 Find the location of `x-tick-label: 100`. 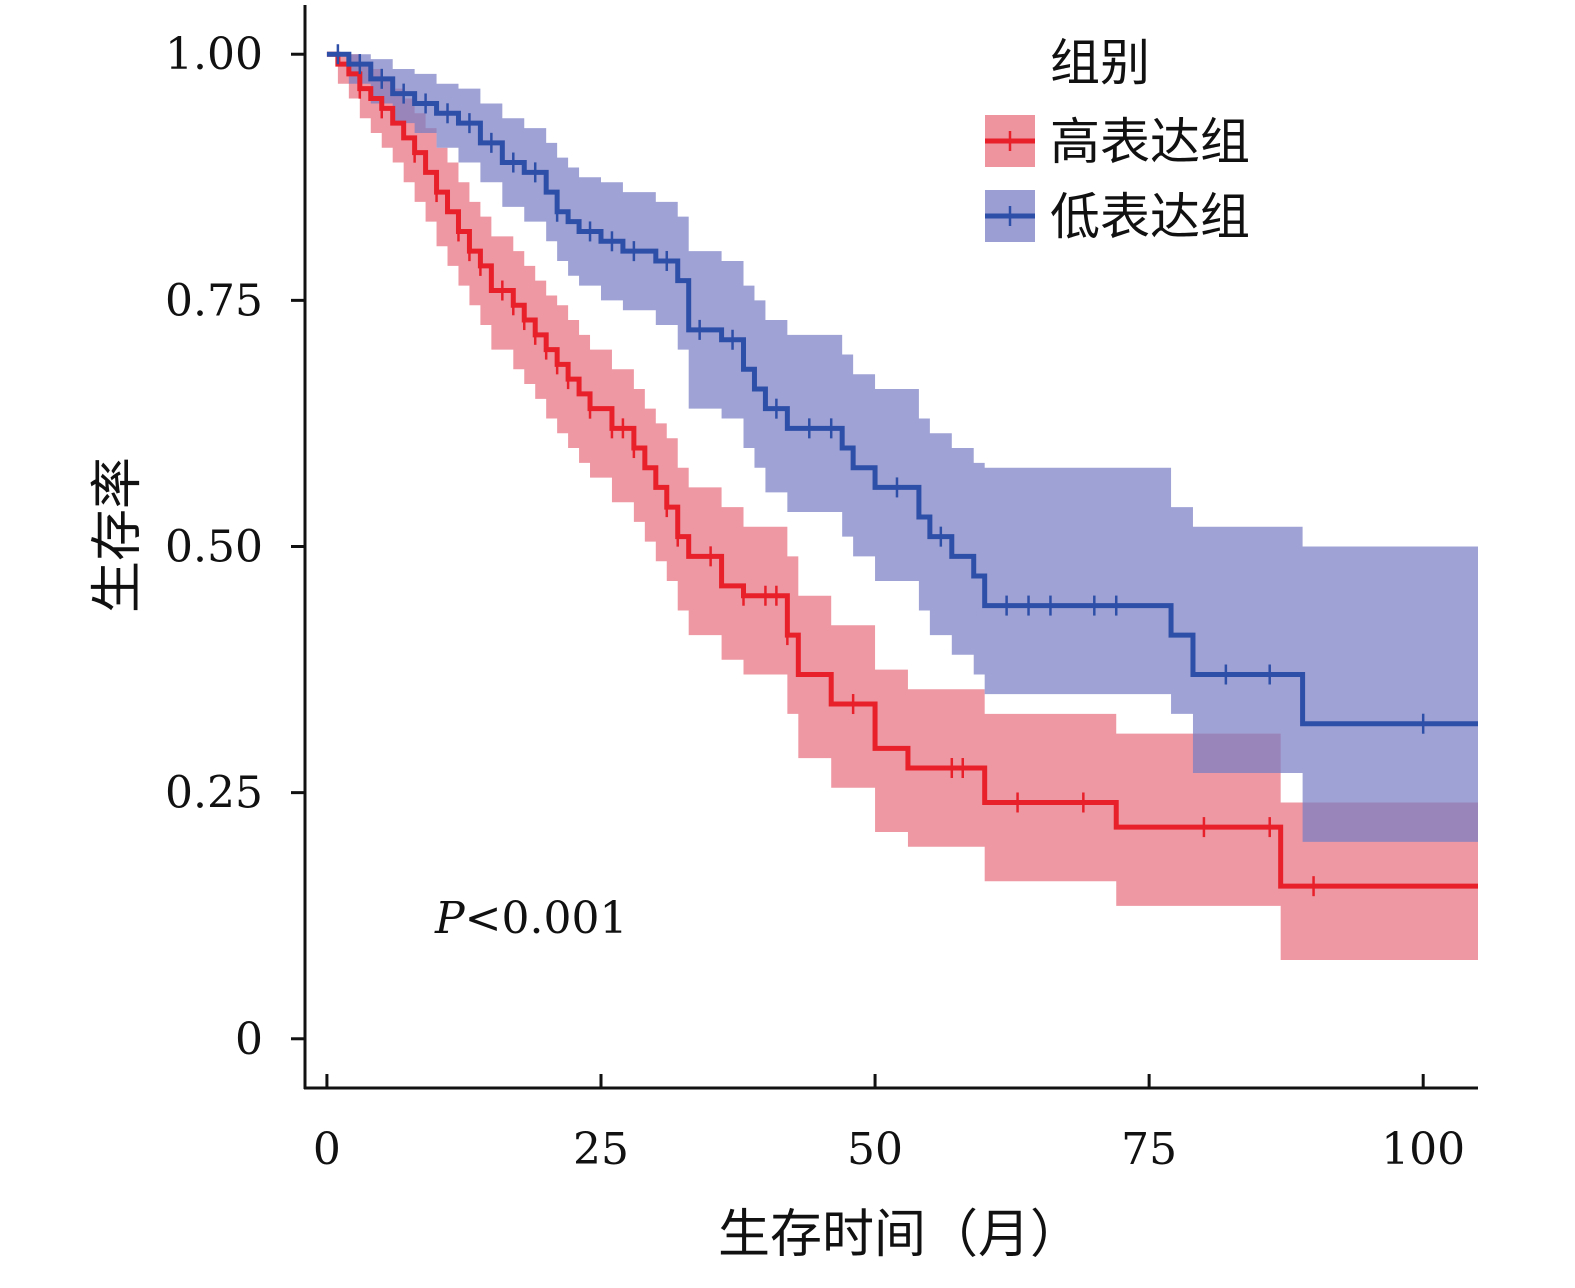

x-tick-label: 100 is located at coordinates (1423, 1149).